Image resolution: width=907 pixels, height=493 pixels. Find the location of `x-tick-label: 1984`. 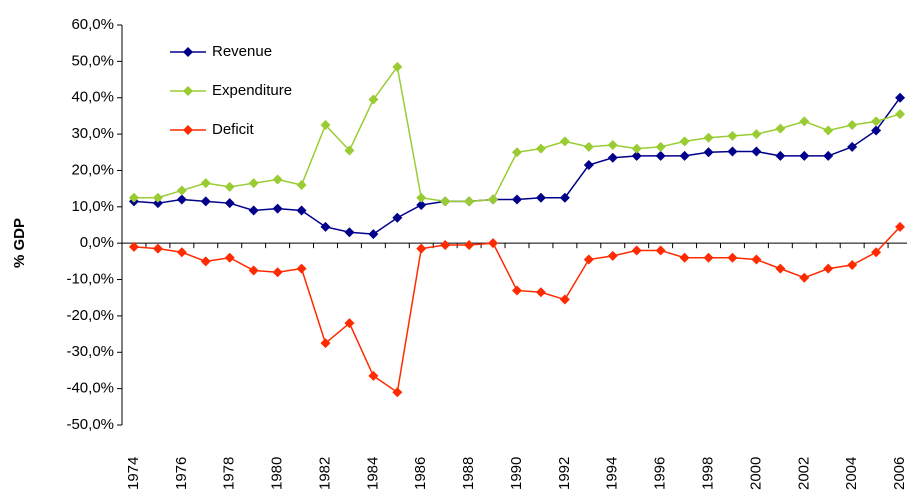

x-tick-label: 1984 is located at coordinates (372, 473).